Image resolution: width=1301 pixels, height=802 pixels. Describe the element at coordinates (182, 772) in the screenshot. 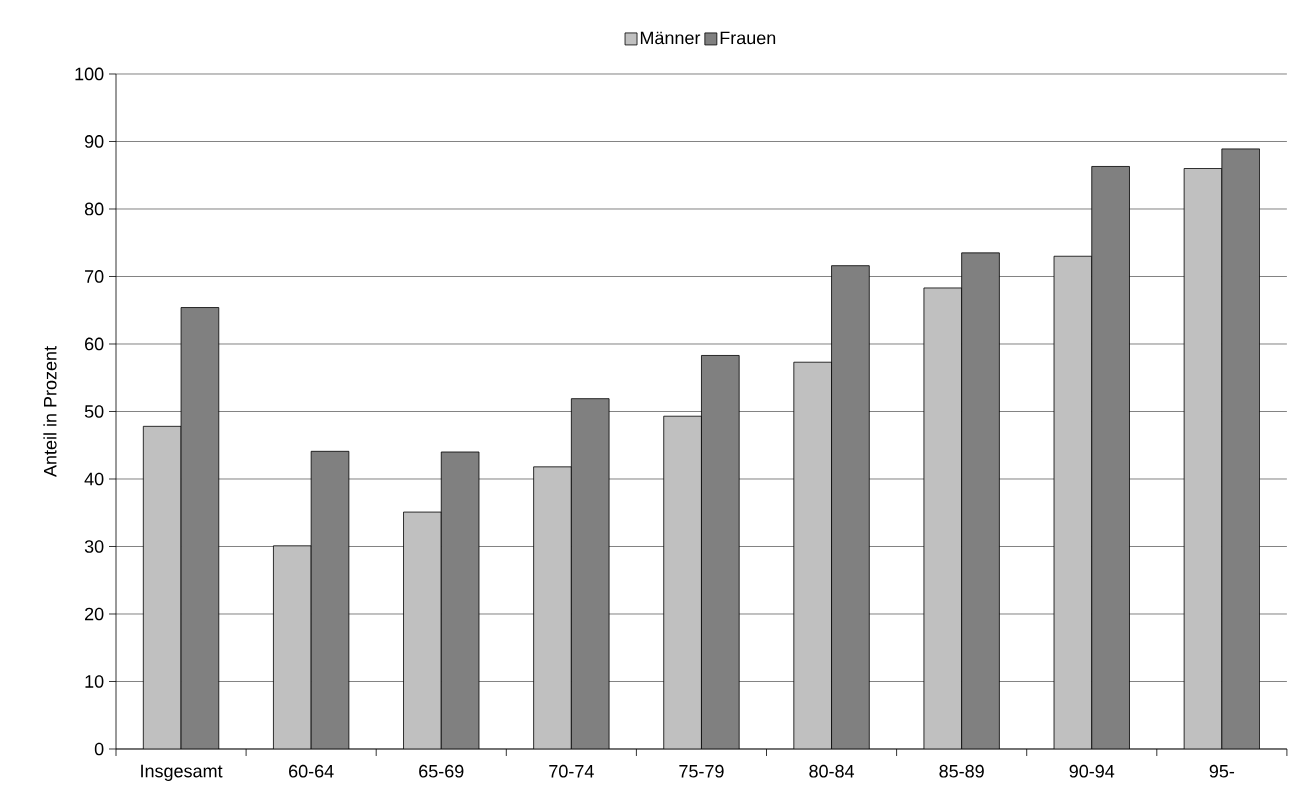

I see `x-tick-label: Insgesamt` at that location.